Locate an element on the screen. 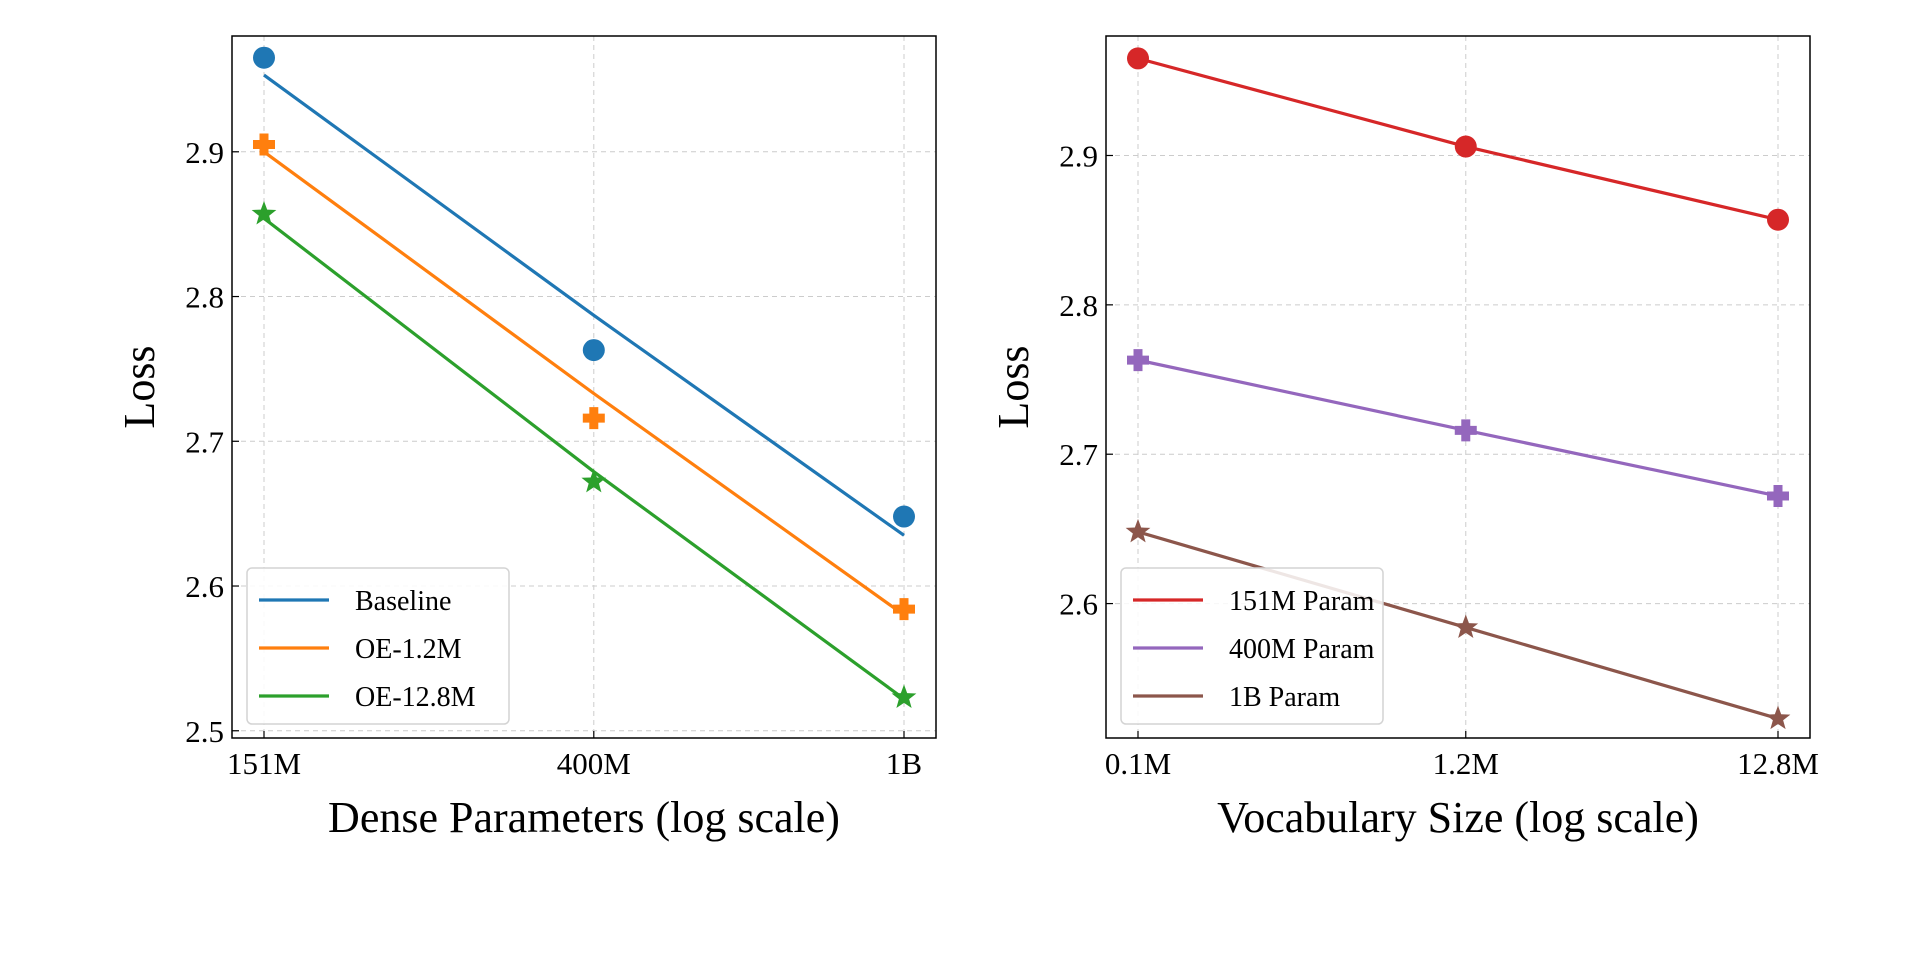  x-axis-title: Vocabulary Size (log scale) is located at coordinates (1458, 817).